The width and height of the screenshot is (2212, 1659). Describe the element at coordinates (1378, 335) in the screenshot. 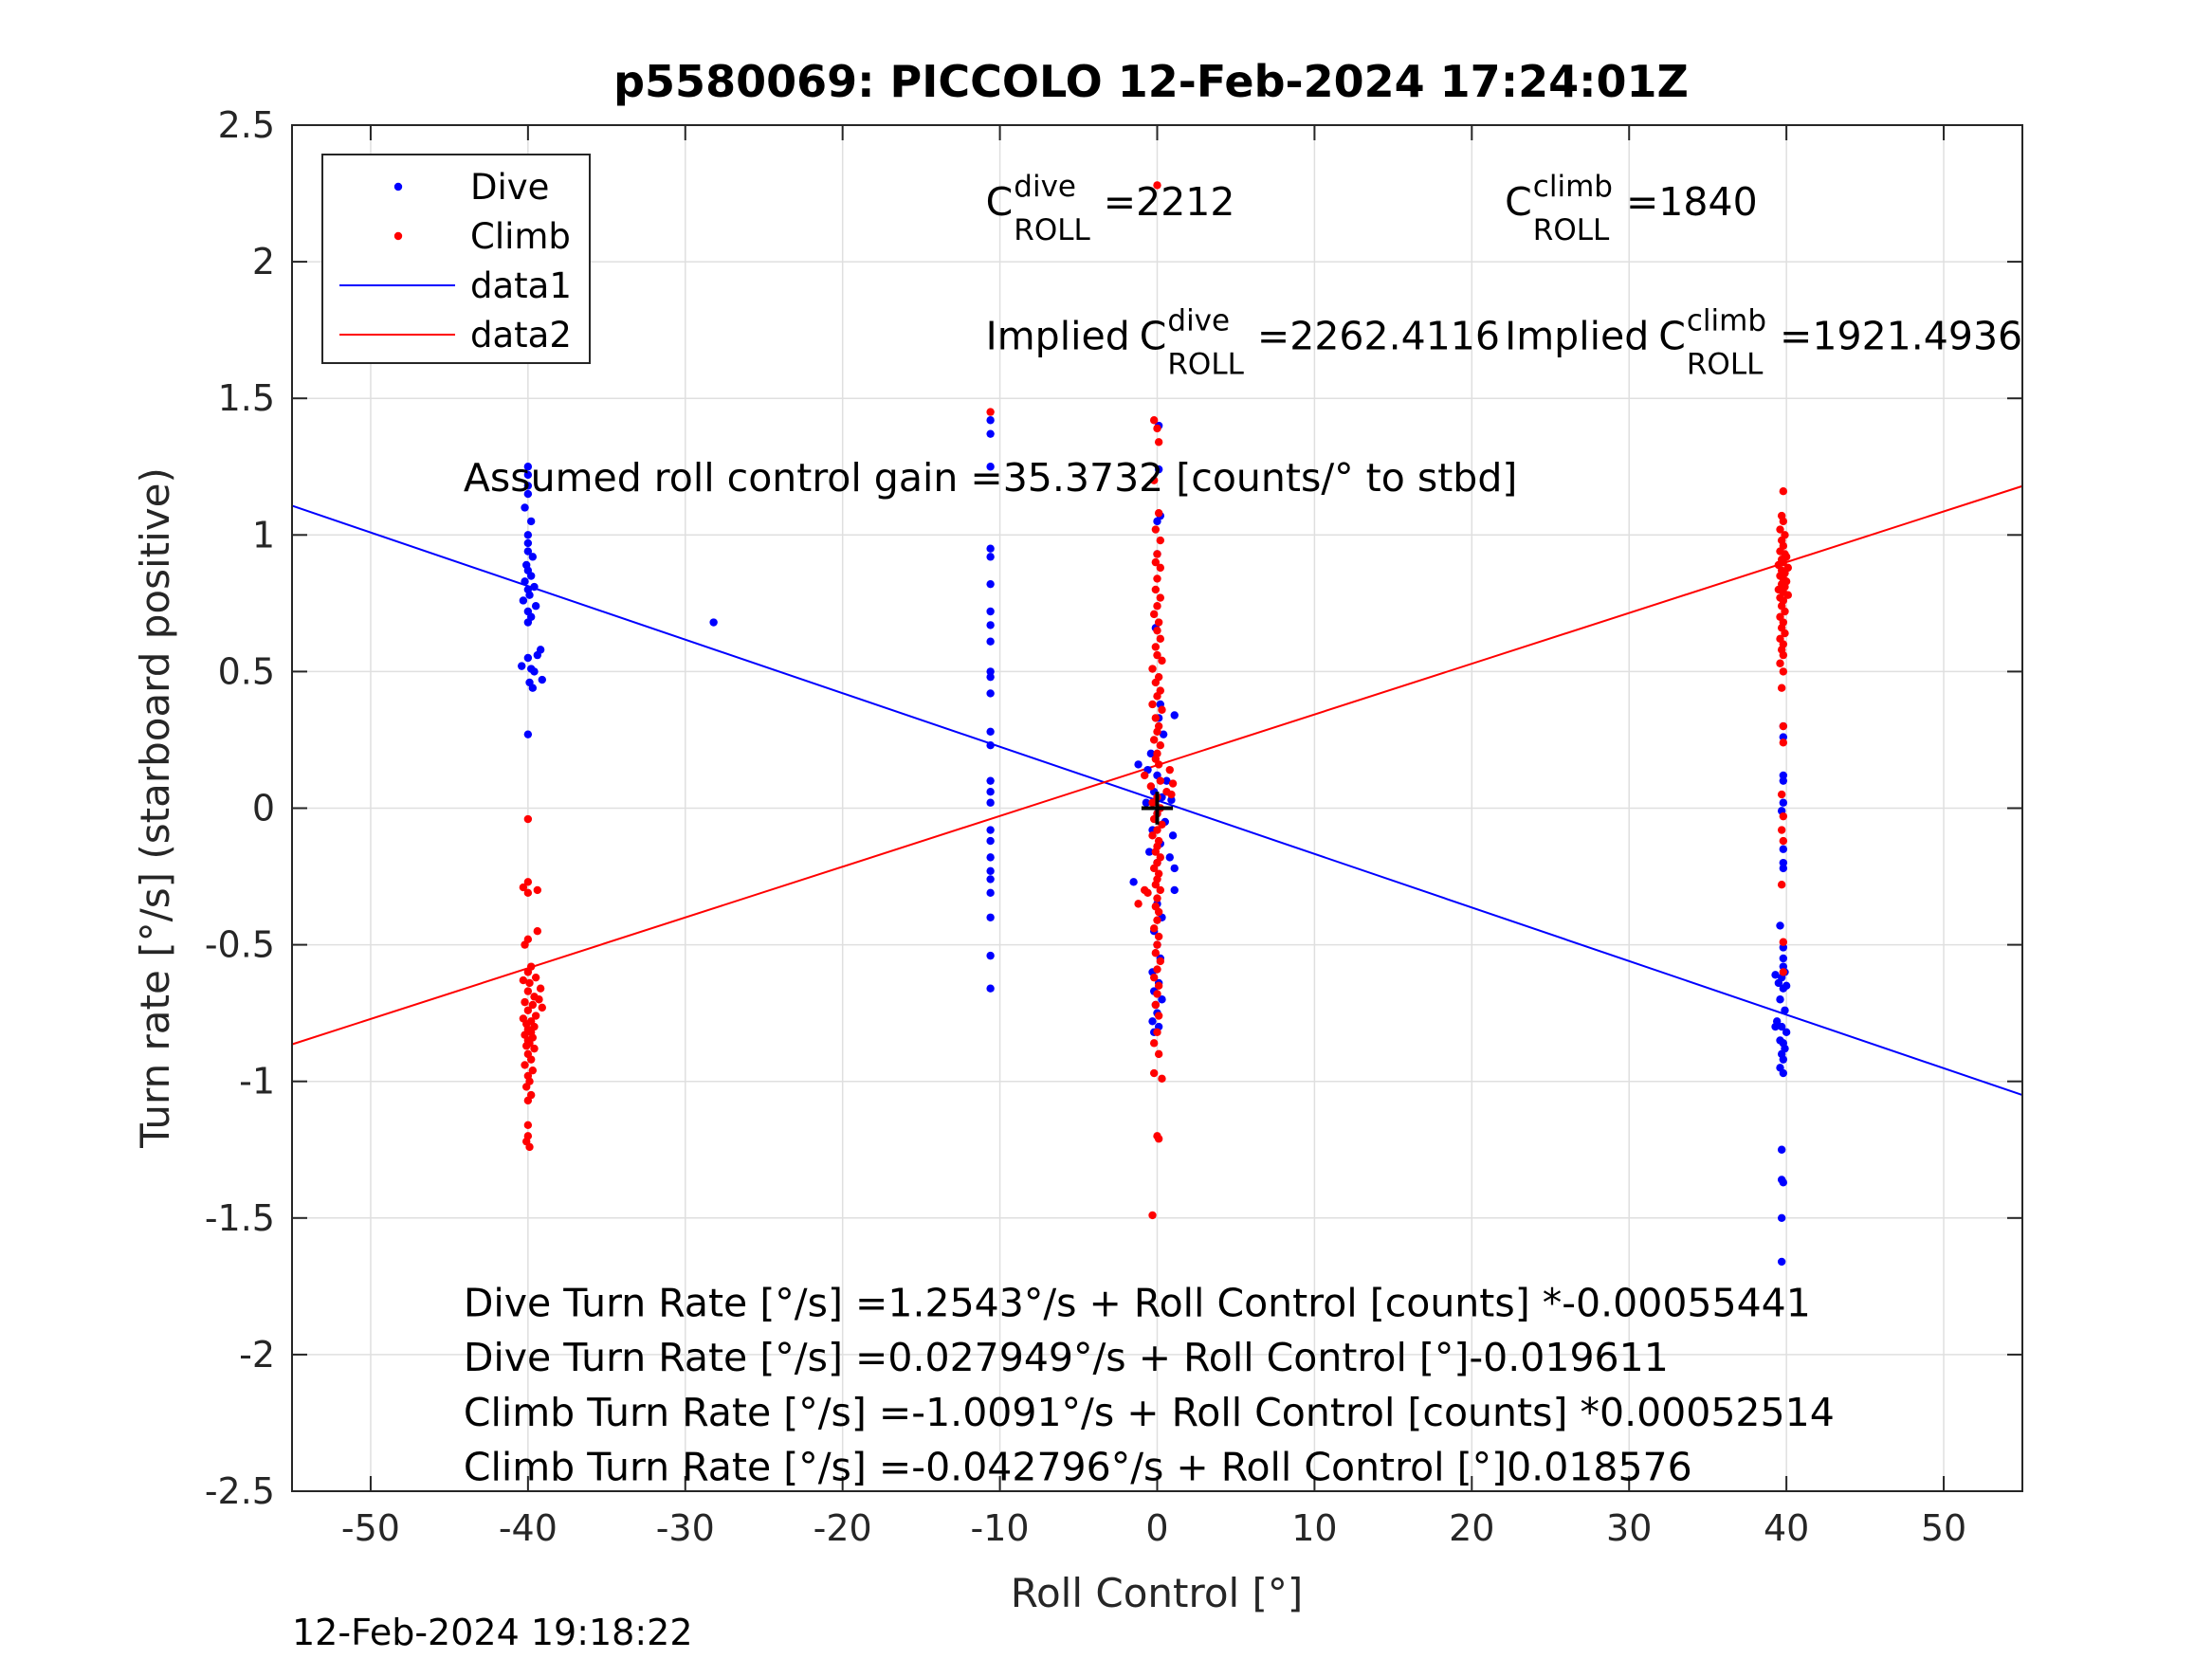

I see `annotation-value: =2262.4116` at that location.